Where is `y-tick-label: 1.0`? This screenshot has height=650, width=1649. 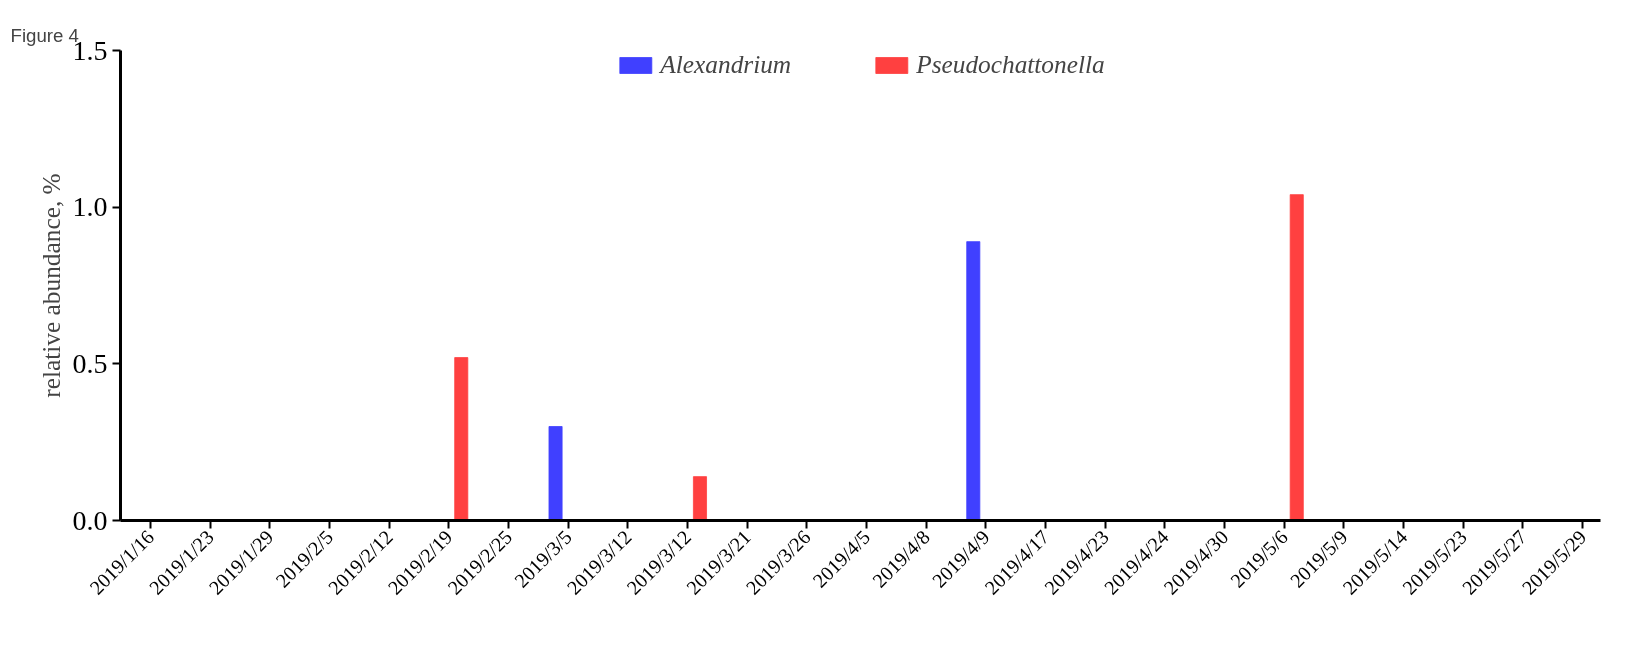 y-tick-label: 1.0 is located at coordinates (90, 207).